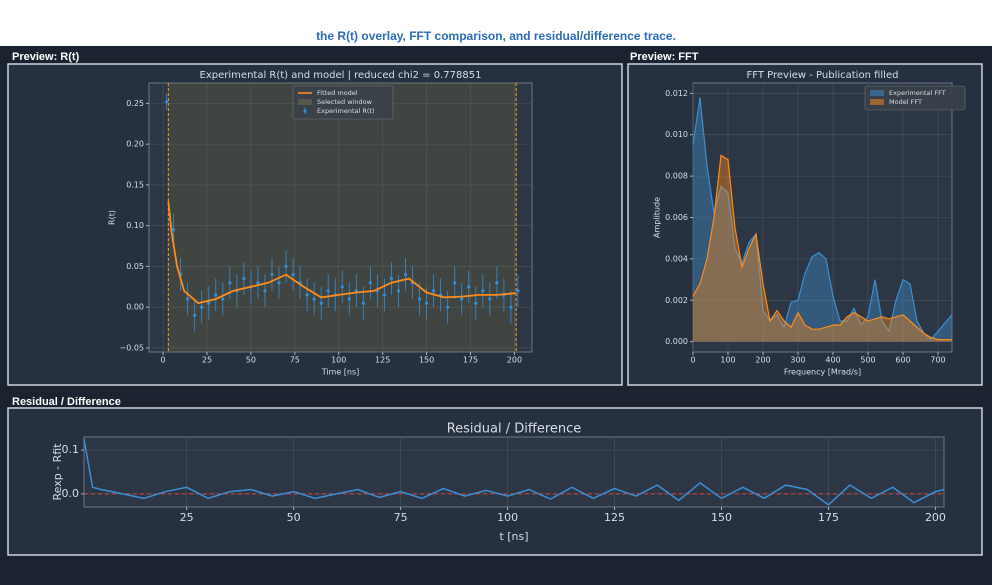  I want to click on y-tick-label: 0.010, so click(676, 134).